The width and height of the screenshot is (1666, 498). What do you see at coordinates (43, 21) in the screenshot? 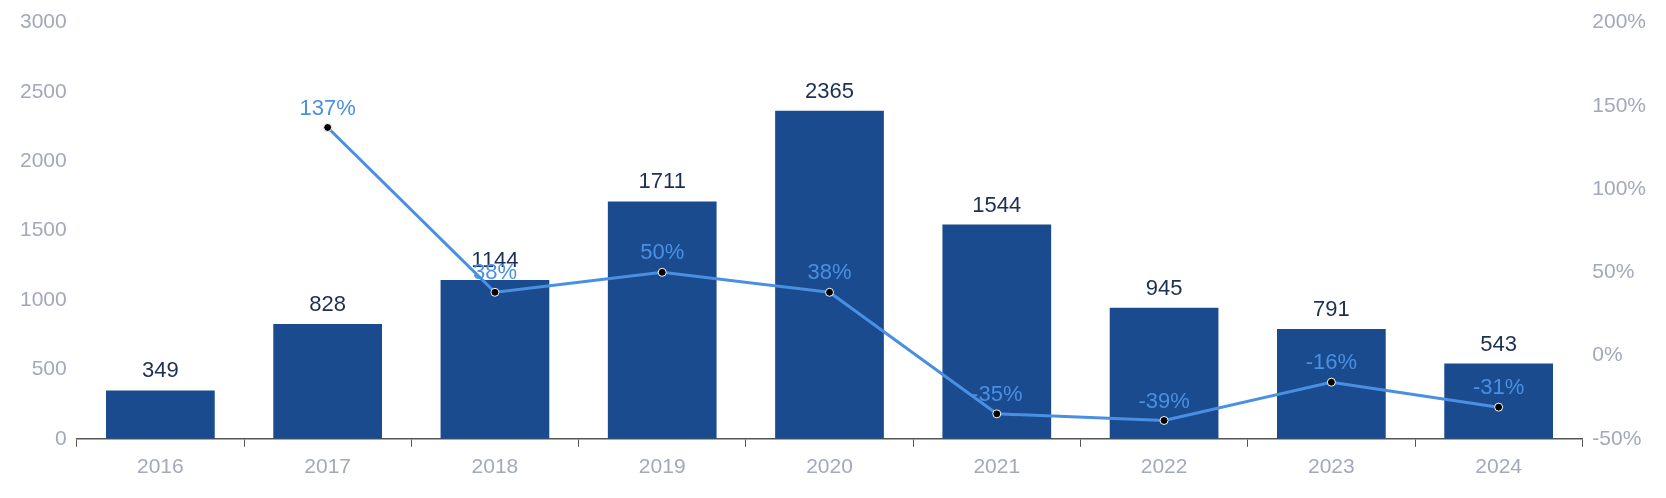
I see `y-tick-label: 3000` at bounding box center [43, 21].